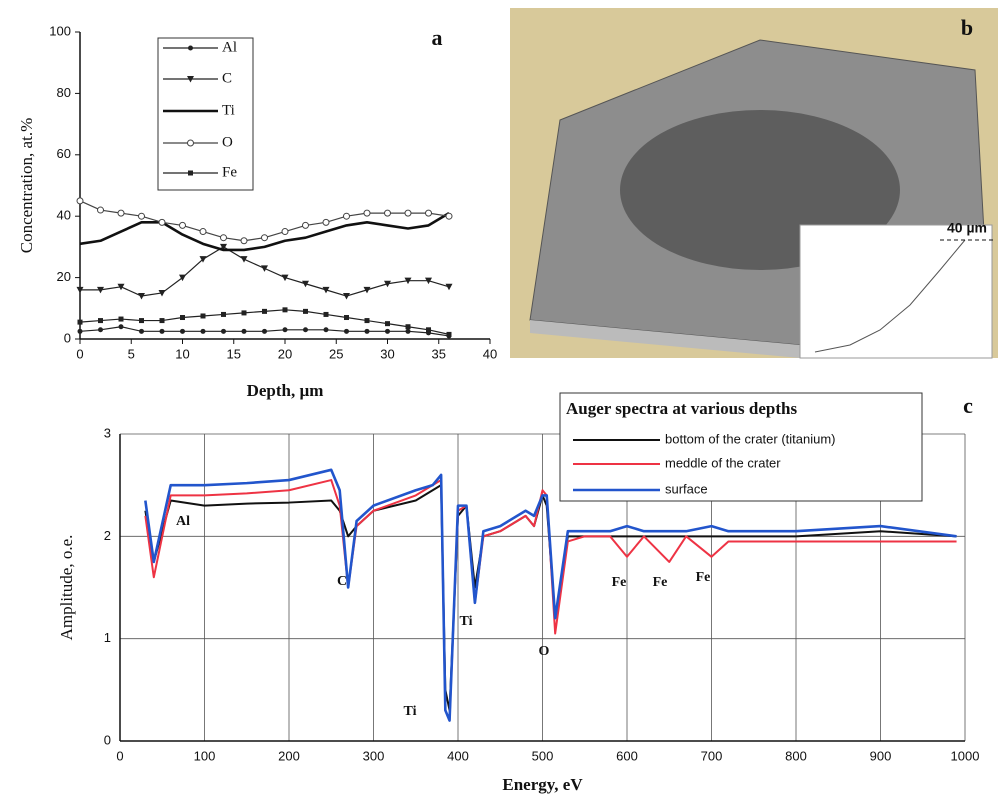 The width and height of the screenshot is (1004, 798). Describe the element at coordinates (183, 521) in the screenshot. I see `annotation: Al` at that location.